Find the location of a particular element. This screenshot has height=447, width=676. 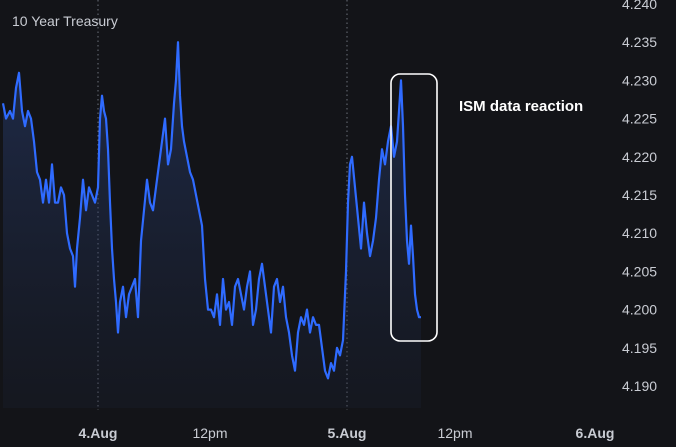

chart-title: 10 Year Treasury is located at coordinates (65, 21).